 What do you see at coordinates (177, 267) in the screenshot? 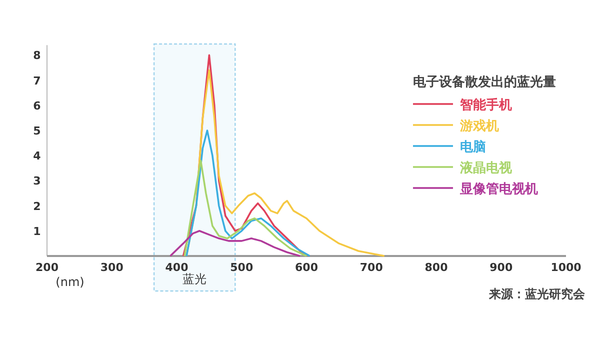
I see `x-tick-label: 400` at bounding box center [177, 267].